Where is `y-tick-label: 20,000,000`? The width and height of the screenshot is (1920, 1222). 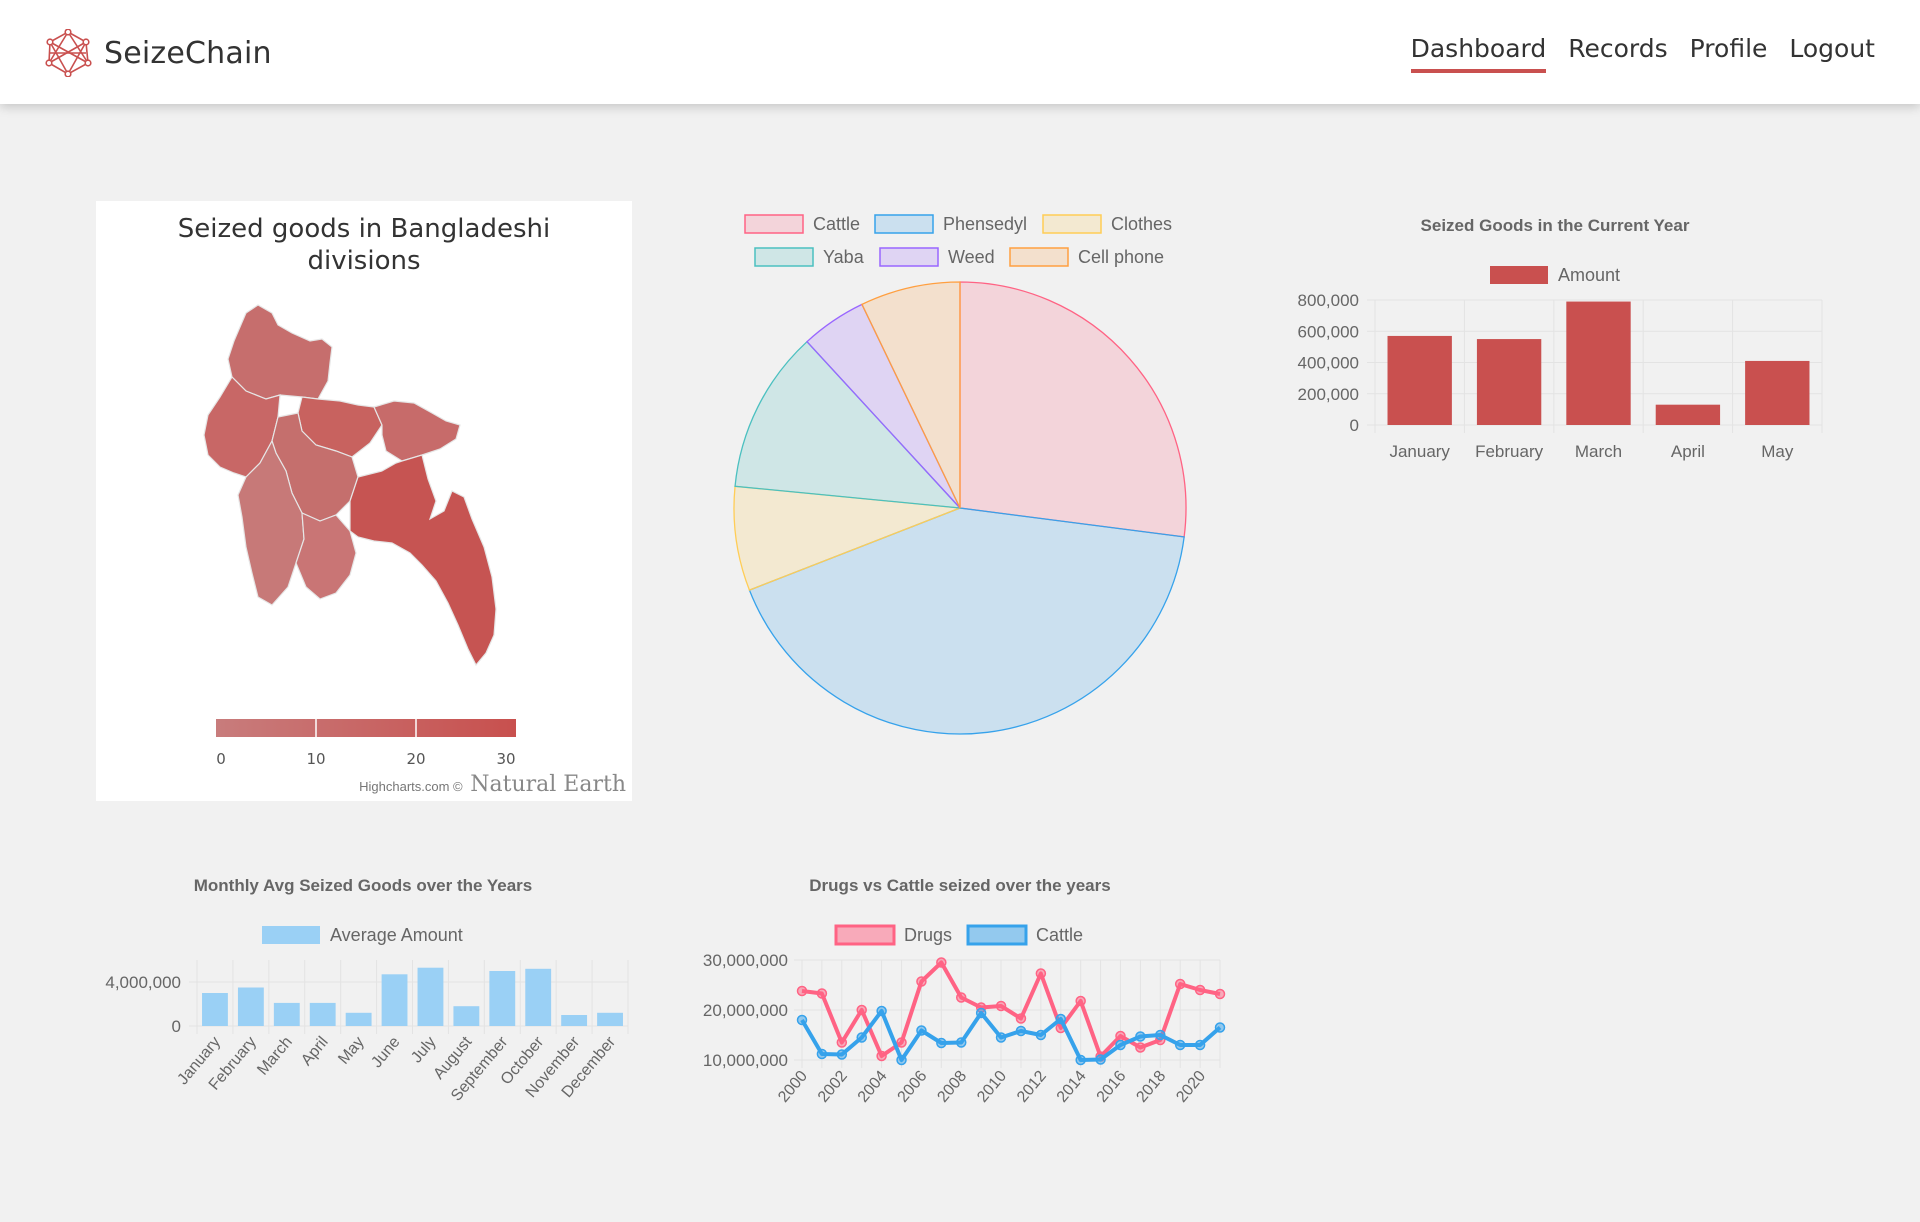
y-tick-label: 20,000,000 is located at coordinates (745, 1010).